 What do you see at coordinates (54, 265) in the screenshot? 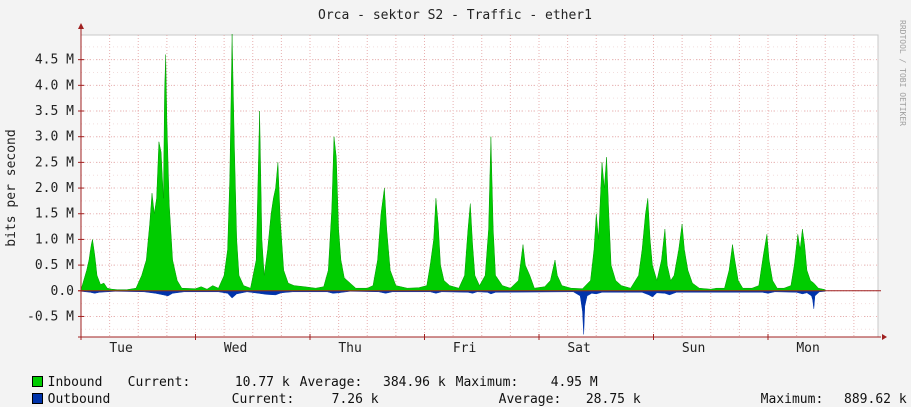
I see `y-tick-label: 0.5 M` at bounding box center [54, 265].